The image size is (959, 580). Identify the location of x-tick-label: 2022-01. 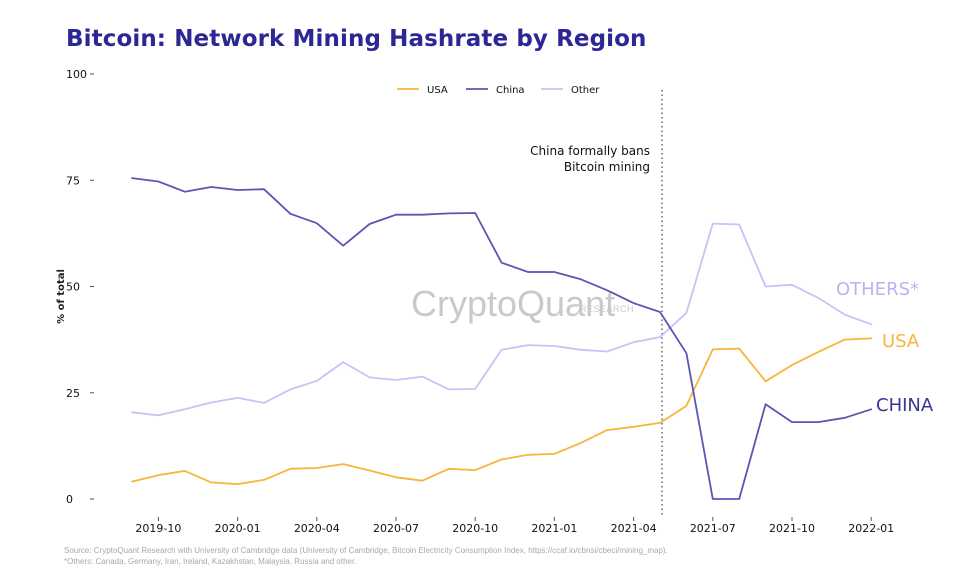
(871, 528).